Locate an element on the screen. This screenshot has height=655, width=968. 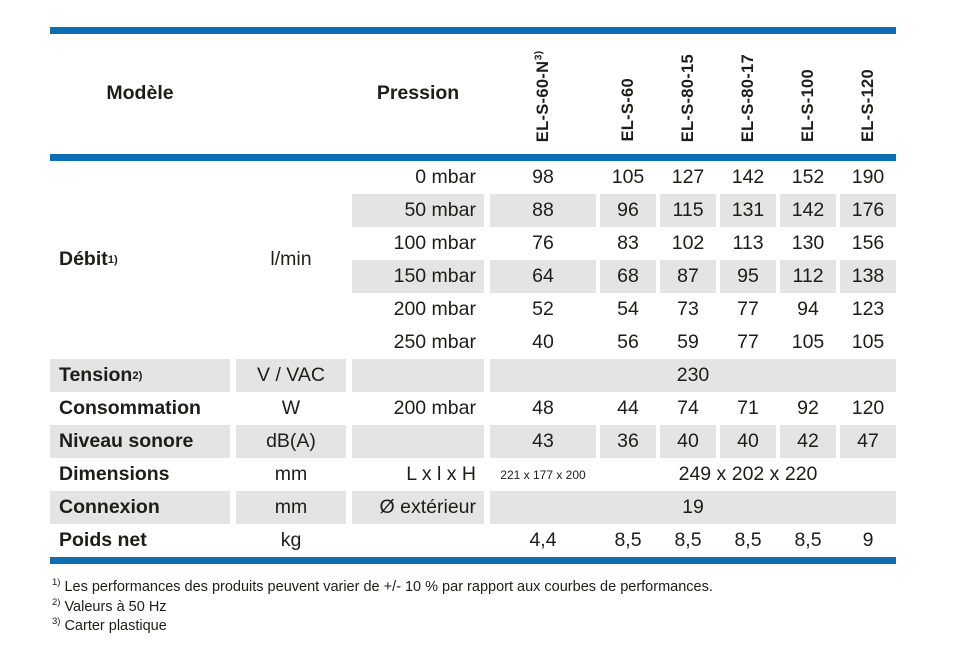
row-label-dimensions: Dimensions is located at coordinates (114, 473).